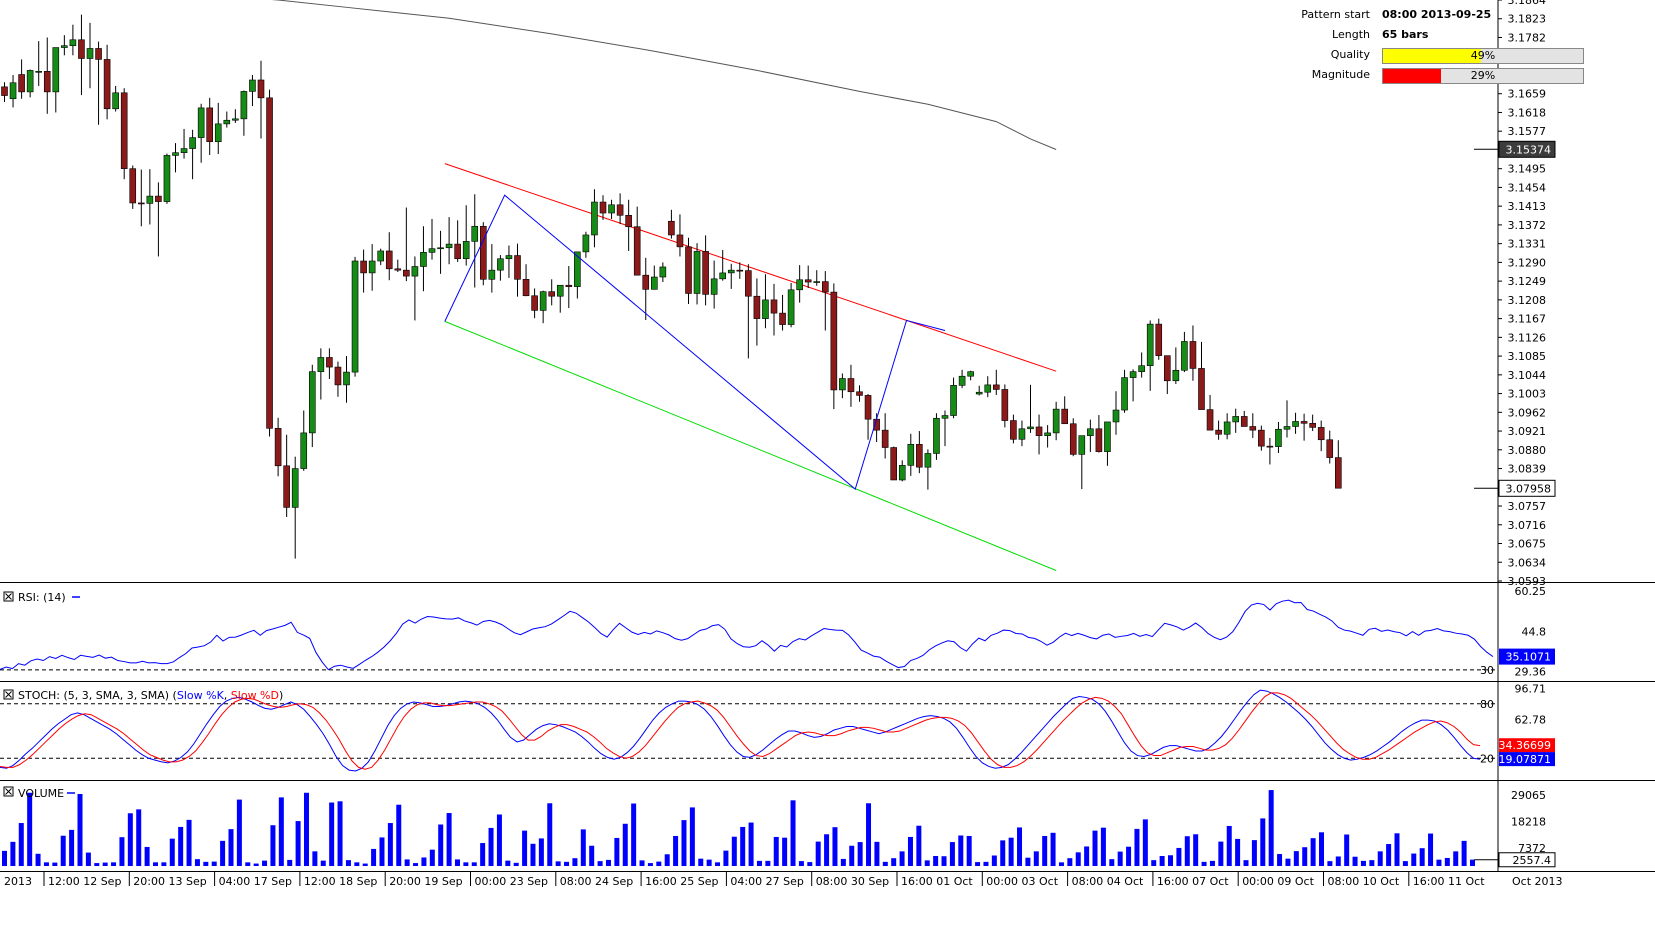  I want to click on stoch-tick-label-1: 62.78, so click(1531, 719).